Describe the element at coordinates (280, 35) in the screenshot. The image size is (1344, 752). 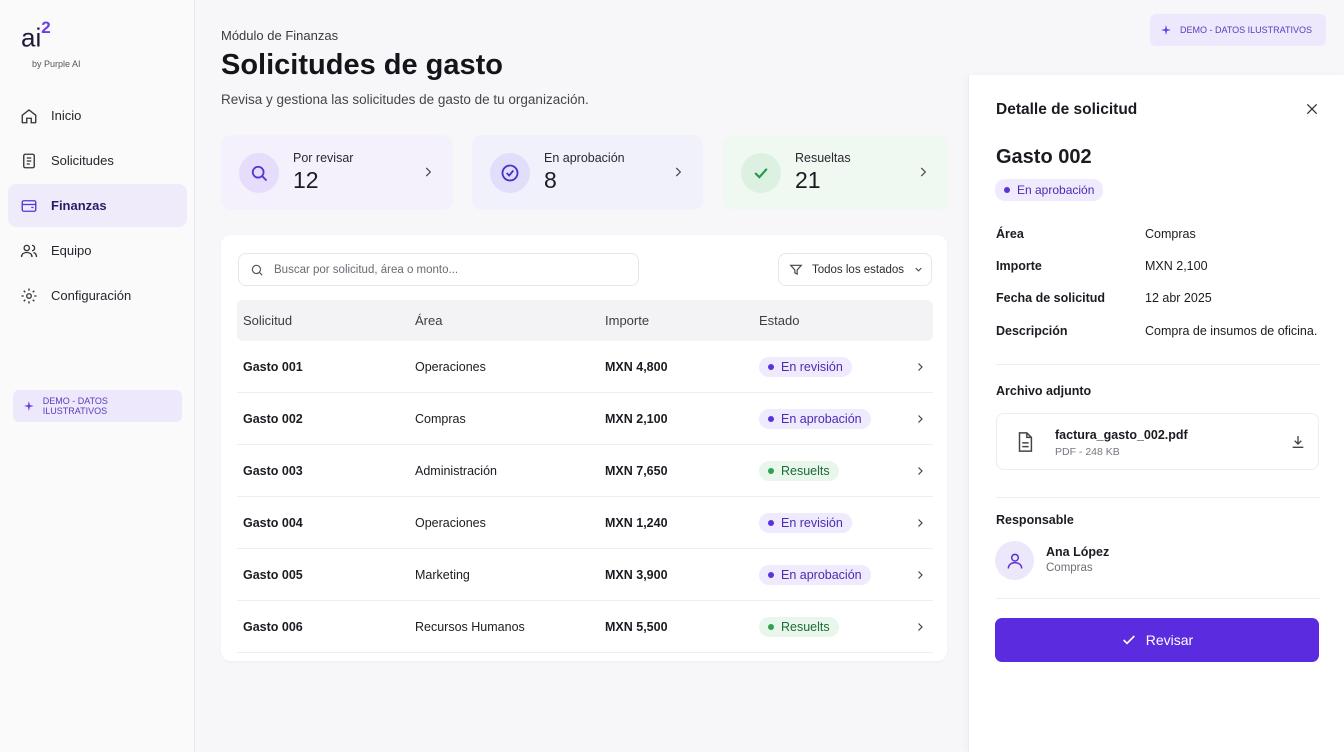
I see `eyebrow: Módulo de Finanzas` at that location.